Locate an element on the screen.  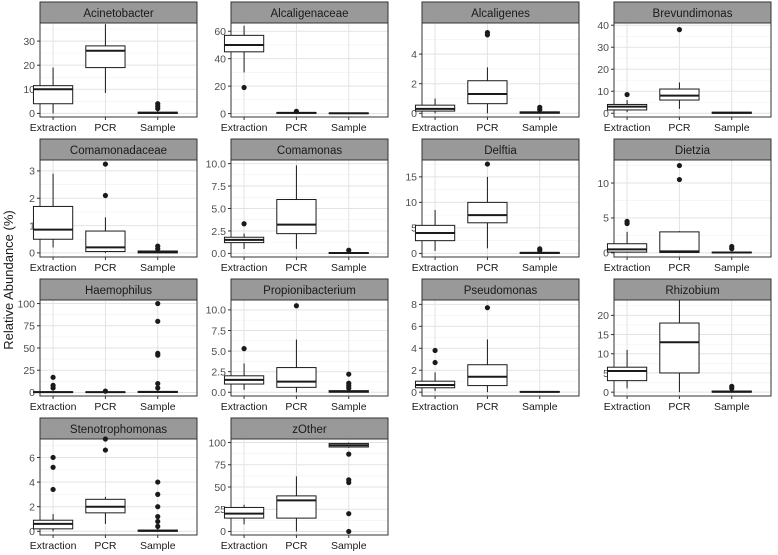
y-tick-label: 50 is located at coordinates (220, 488).